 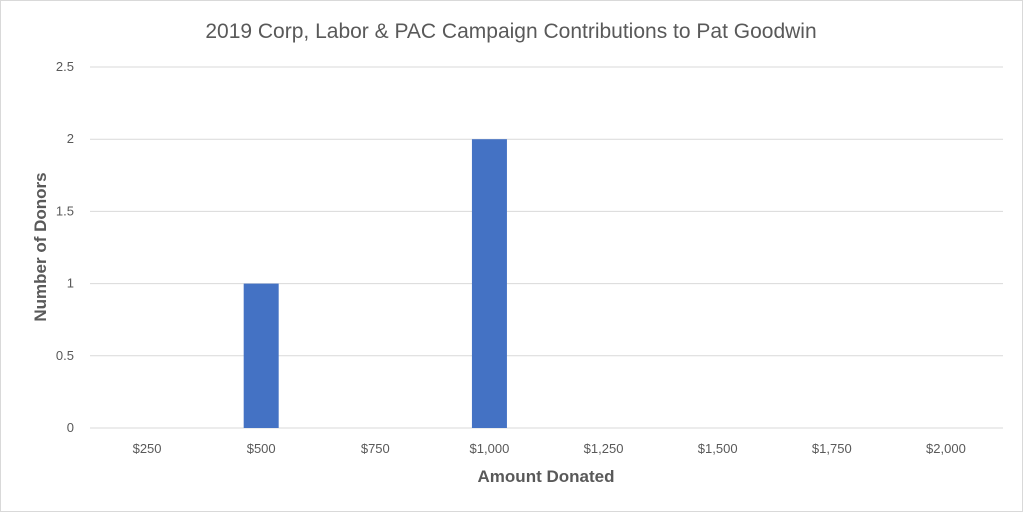 I want to click on y-tick-label: 0, so click(x=70, y=427).